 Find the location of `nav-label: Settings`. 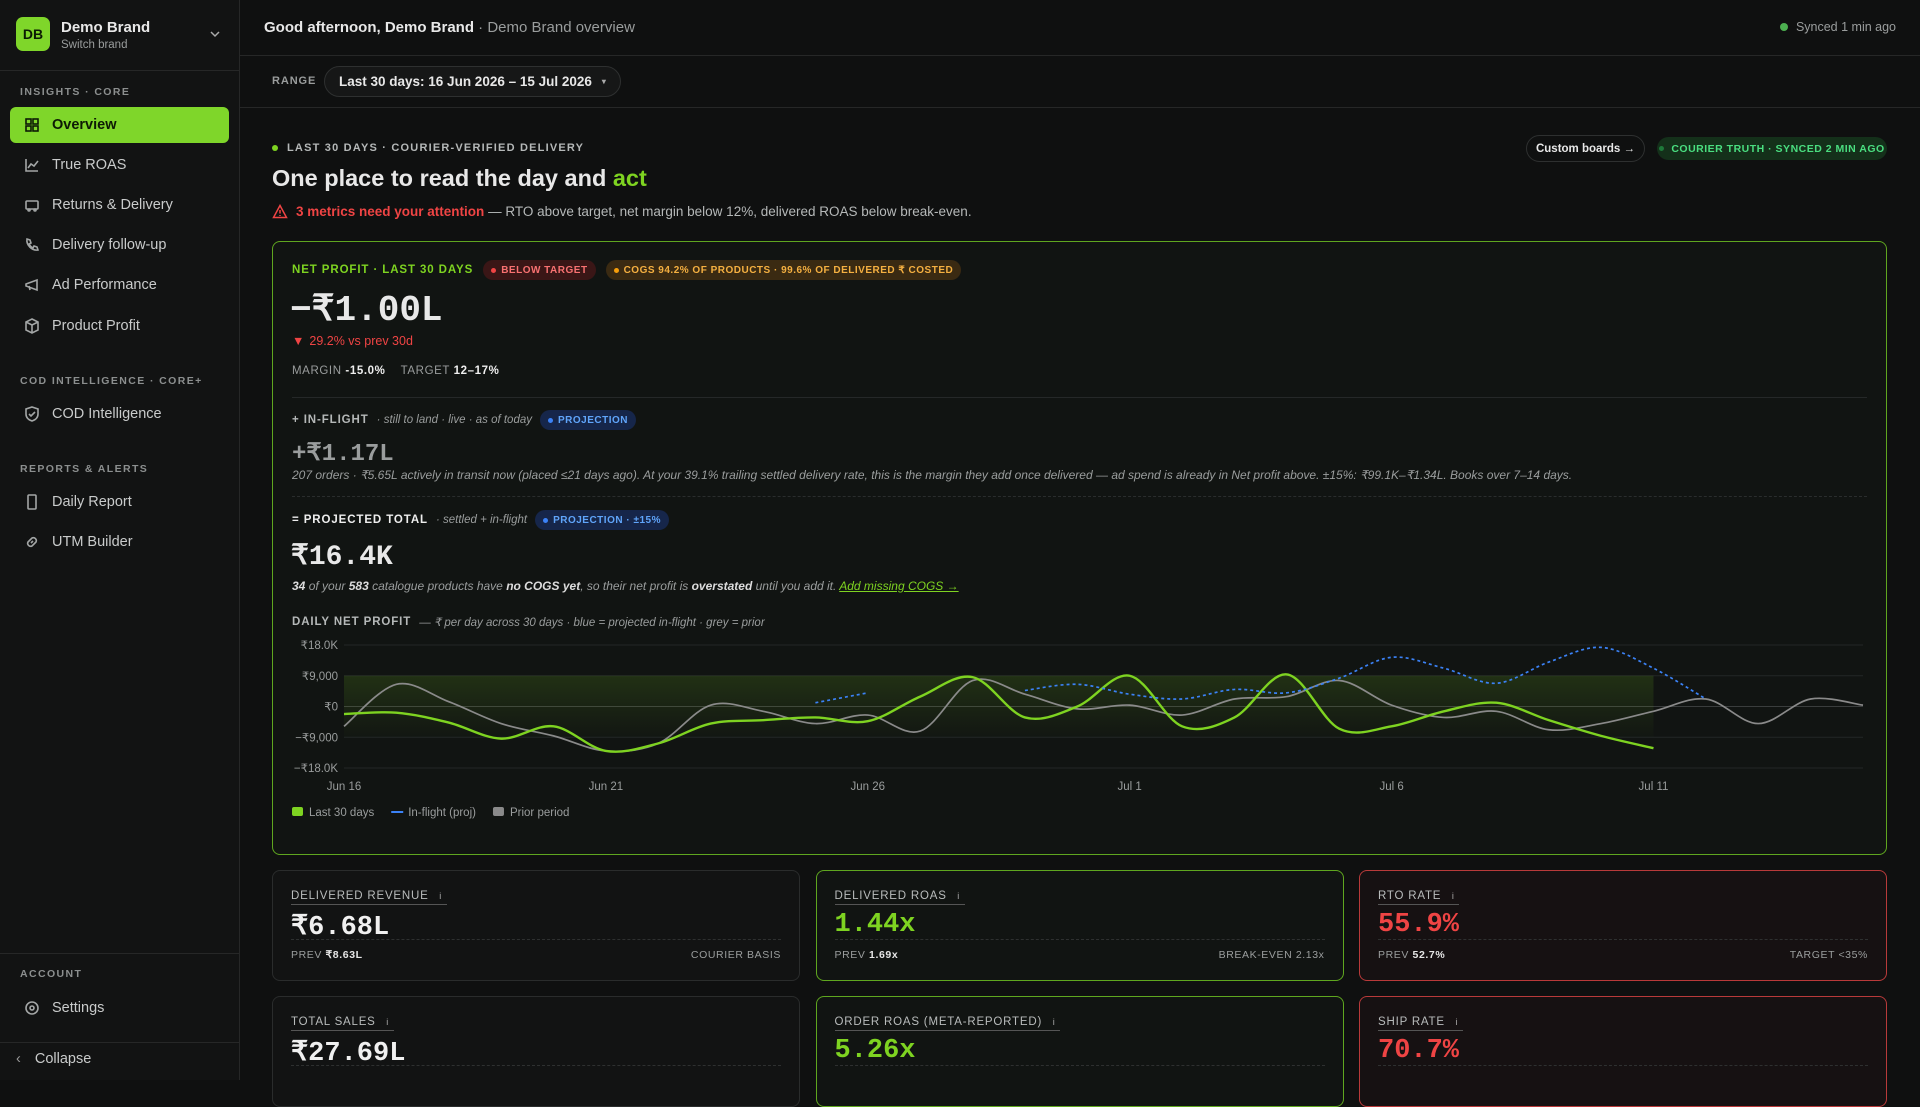

nav-label: Settings is located at coordinates (78, 1008).